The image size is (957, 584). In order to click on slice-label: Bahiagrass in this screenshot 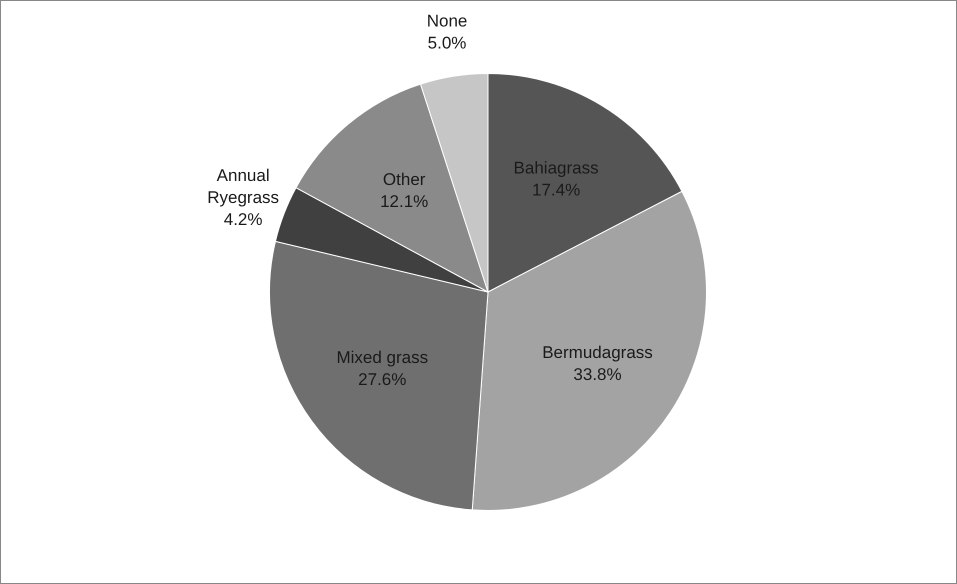, I will do `click(556, 168)`.